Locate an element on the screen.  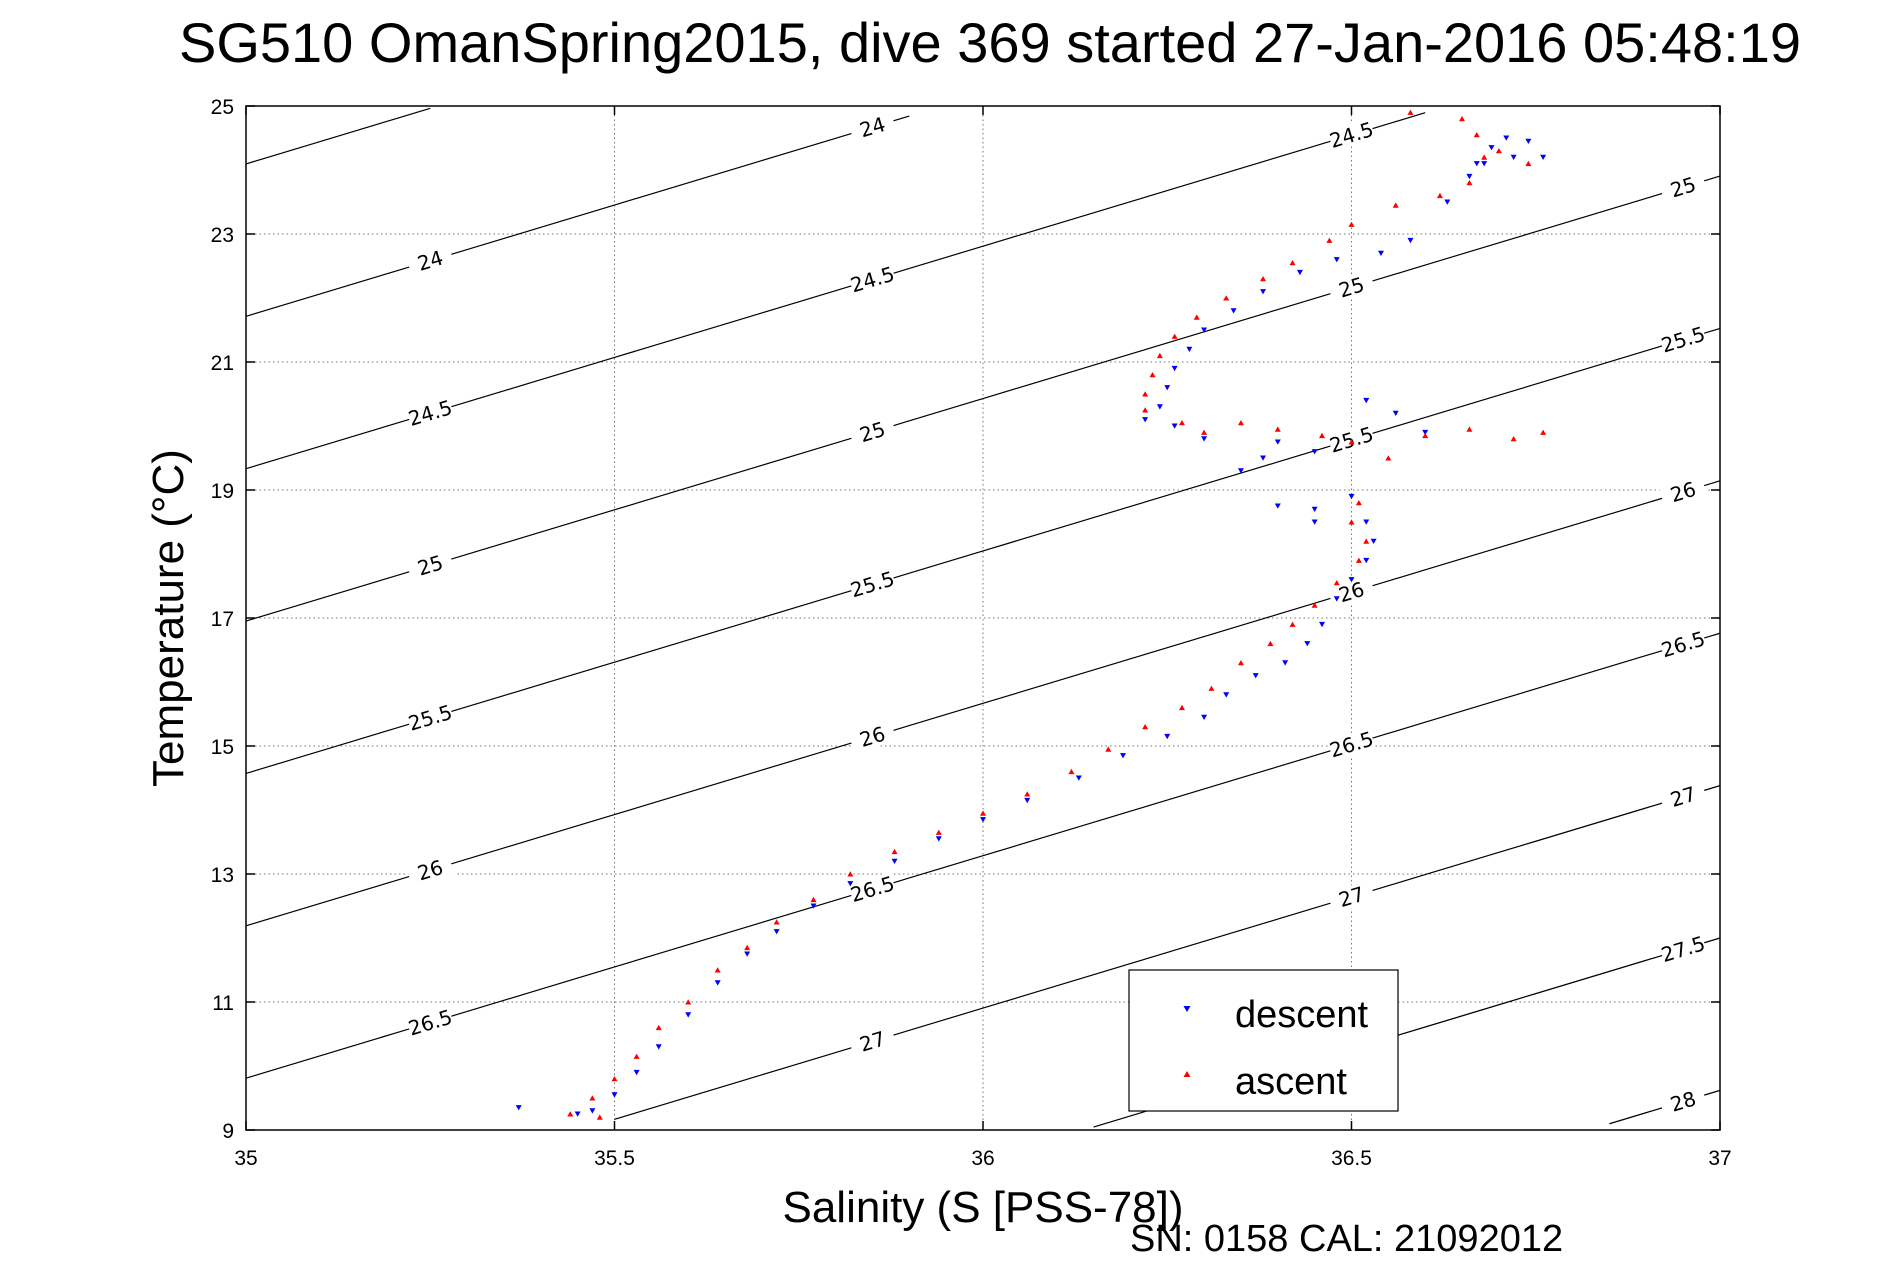
x-tick-label: 37 is located at coordinates (1719, 1158).